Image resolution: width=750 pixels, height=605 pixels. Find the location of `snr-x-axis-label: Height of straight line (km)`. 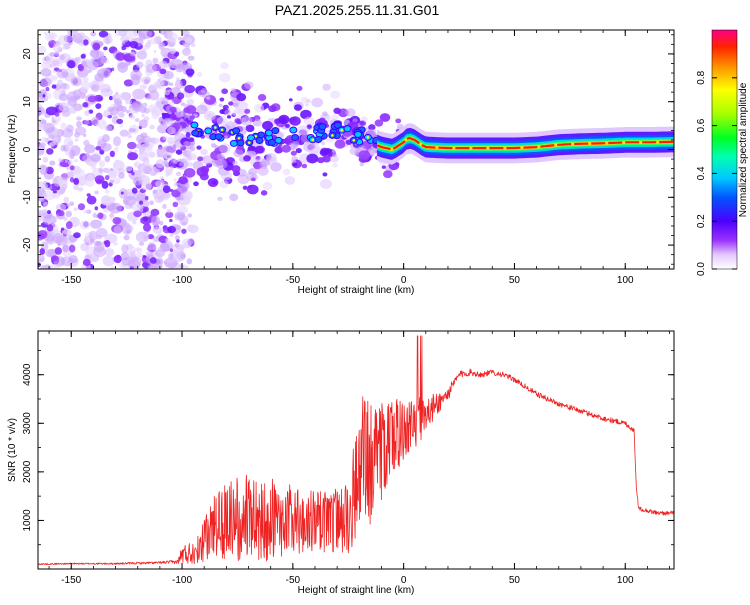

snr-x-axis-label: Height of straight line (km) is located at coordinates (356, 590).